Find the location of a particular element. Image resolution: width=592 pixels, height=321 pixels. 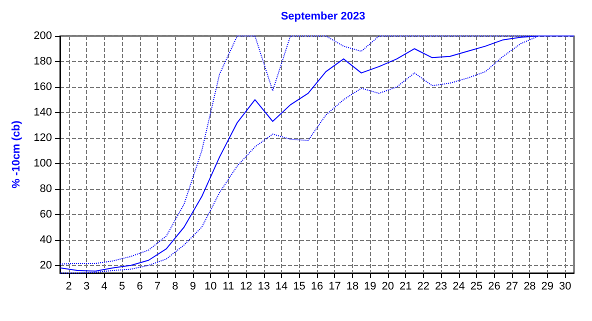

y-tick-label: 180 is located at coordinates (43, 61).